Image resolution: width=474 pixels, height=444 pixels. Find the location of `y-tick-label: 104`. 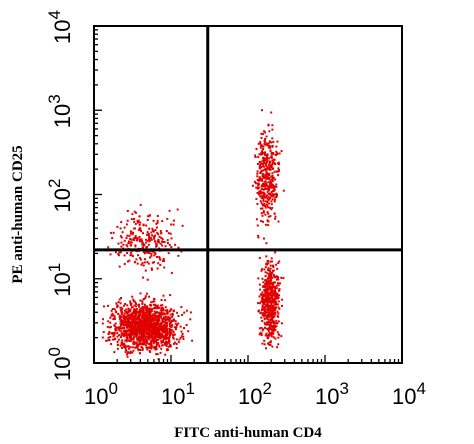

y-tick-label: 104 is located at coordinates (60, 27).